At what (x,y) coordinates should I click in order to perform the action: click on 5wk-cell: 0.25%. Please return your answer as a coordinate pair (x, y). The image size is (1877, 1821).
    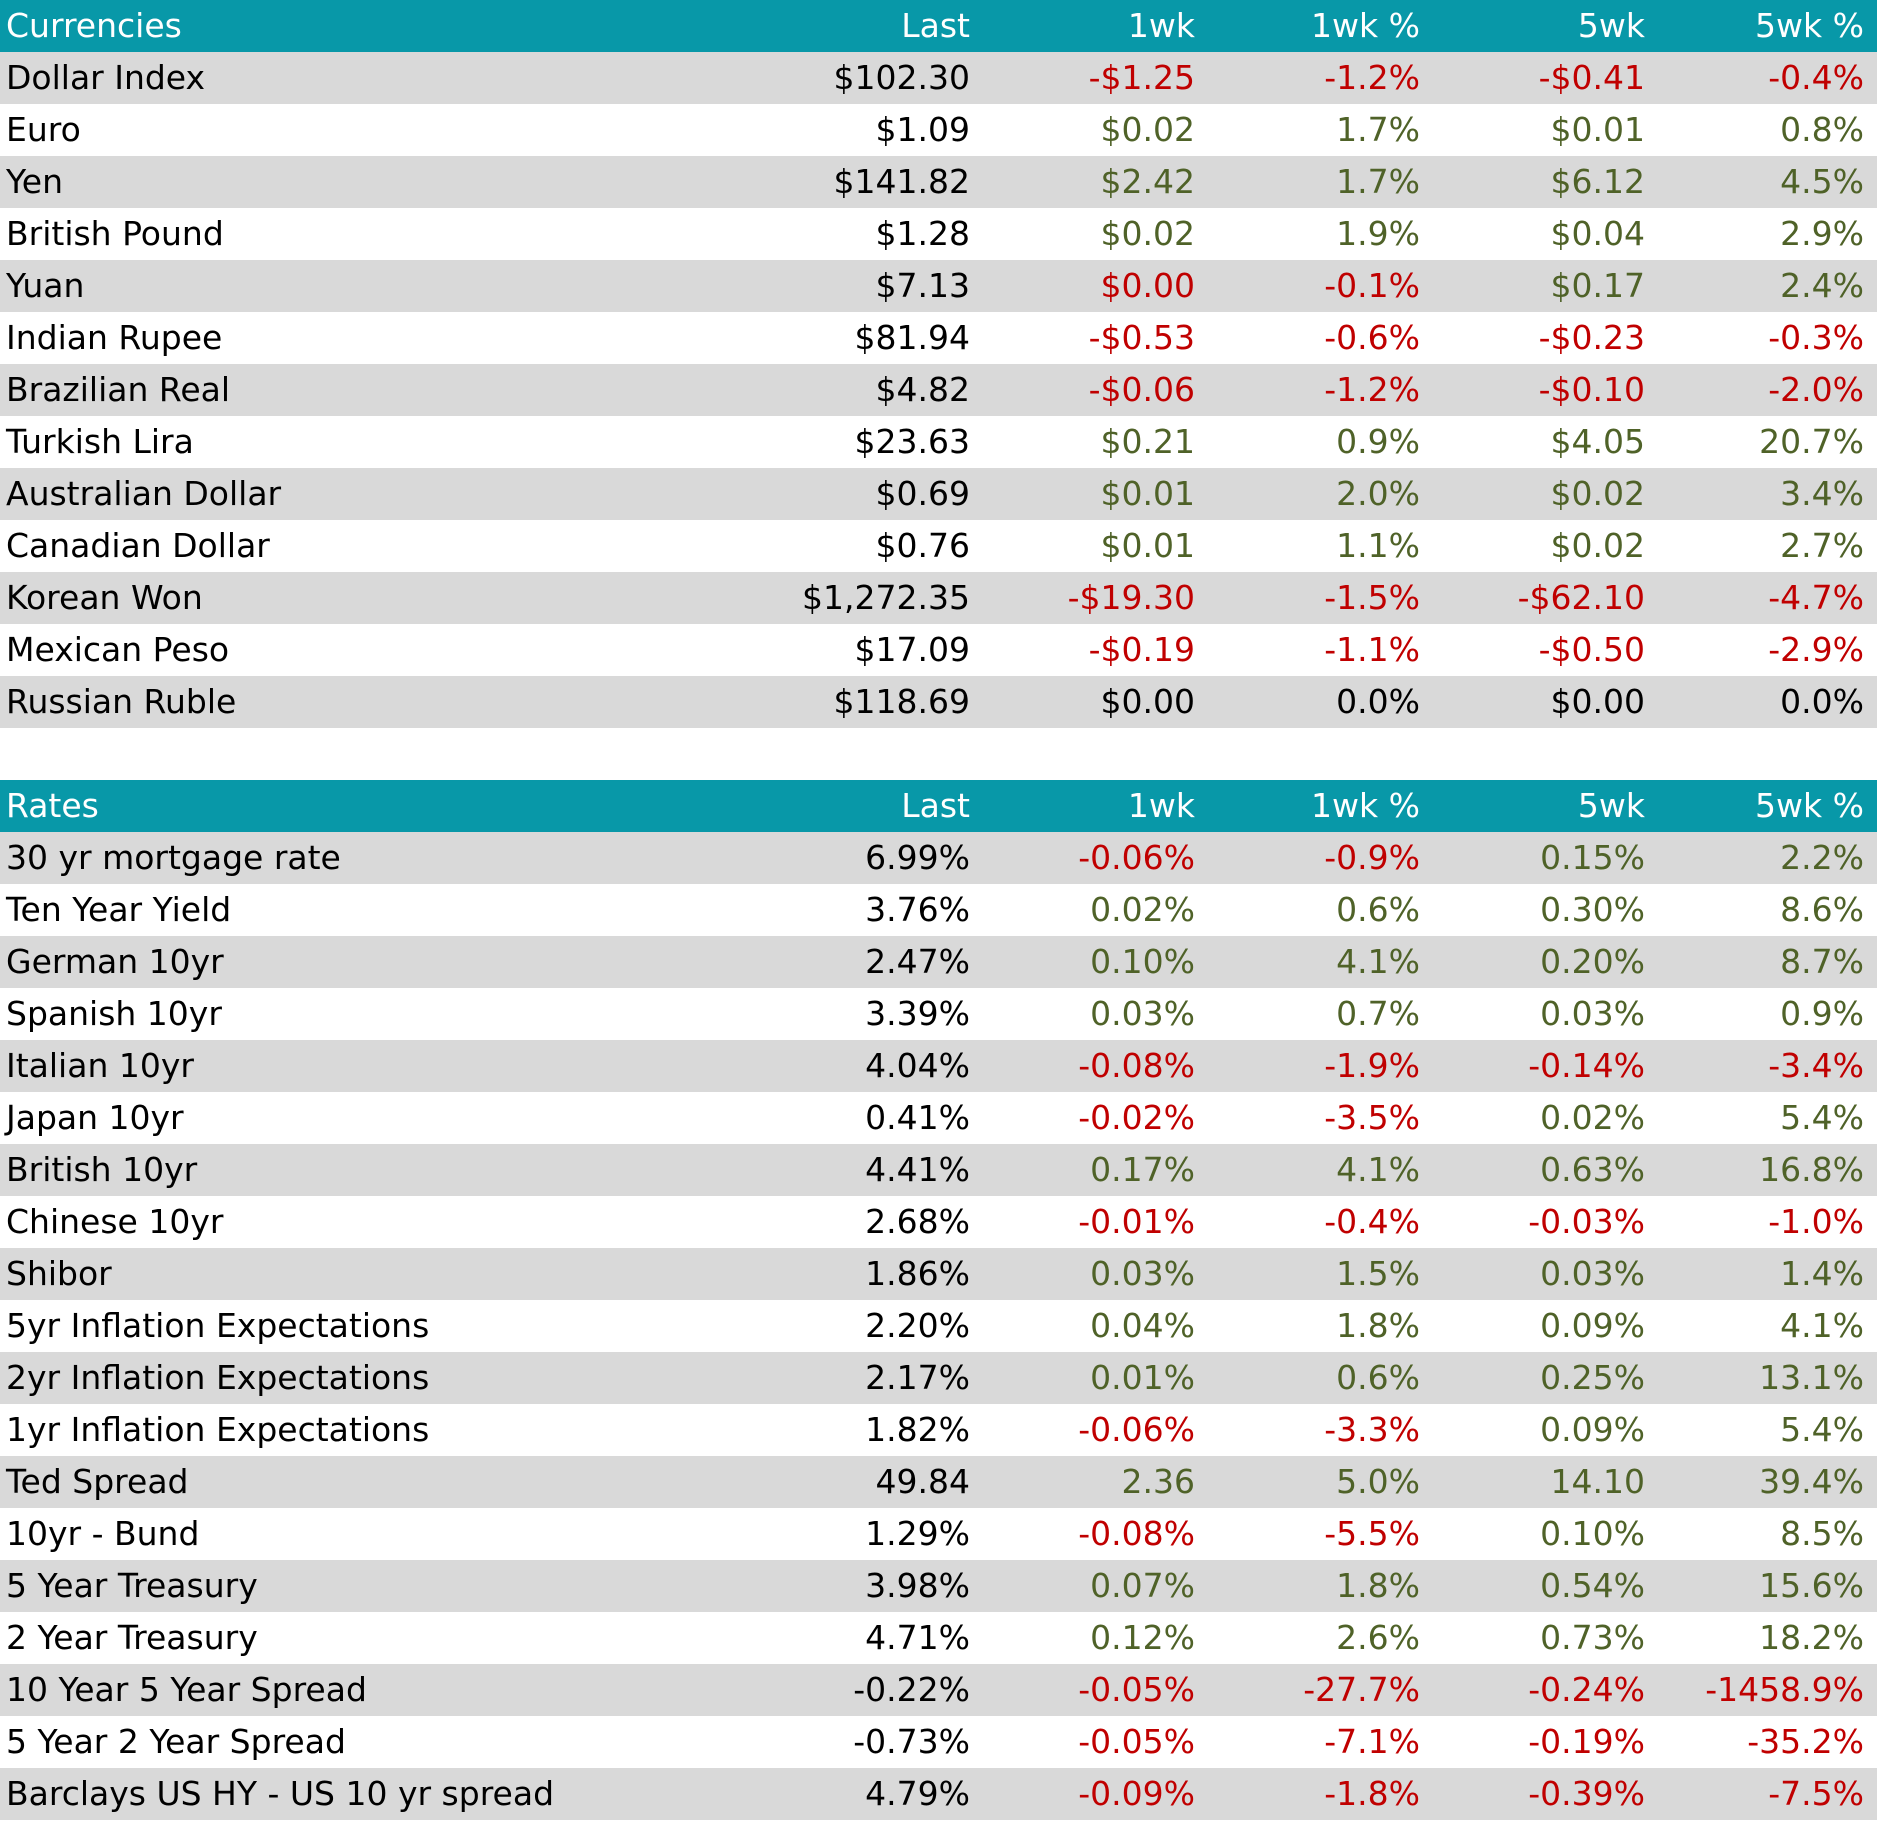
    Looking at the image, I should click on (1592, 1377).